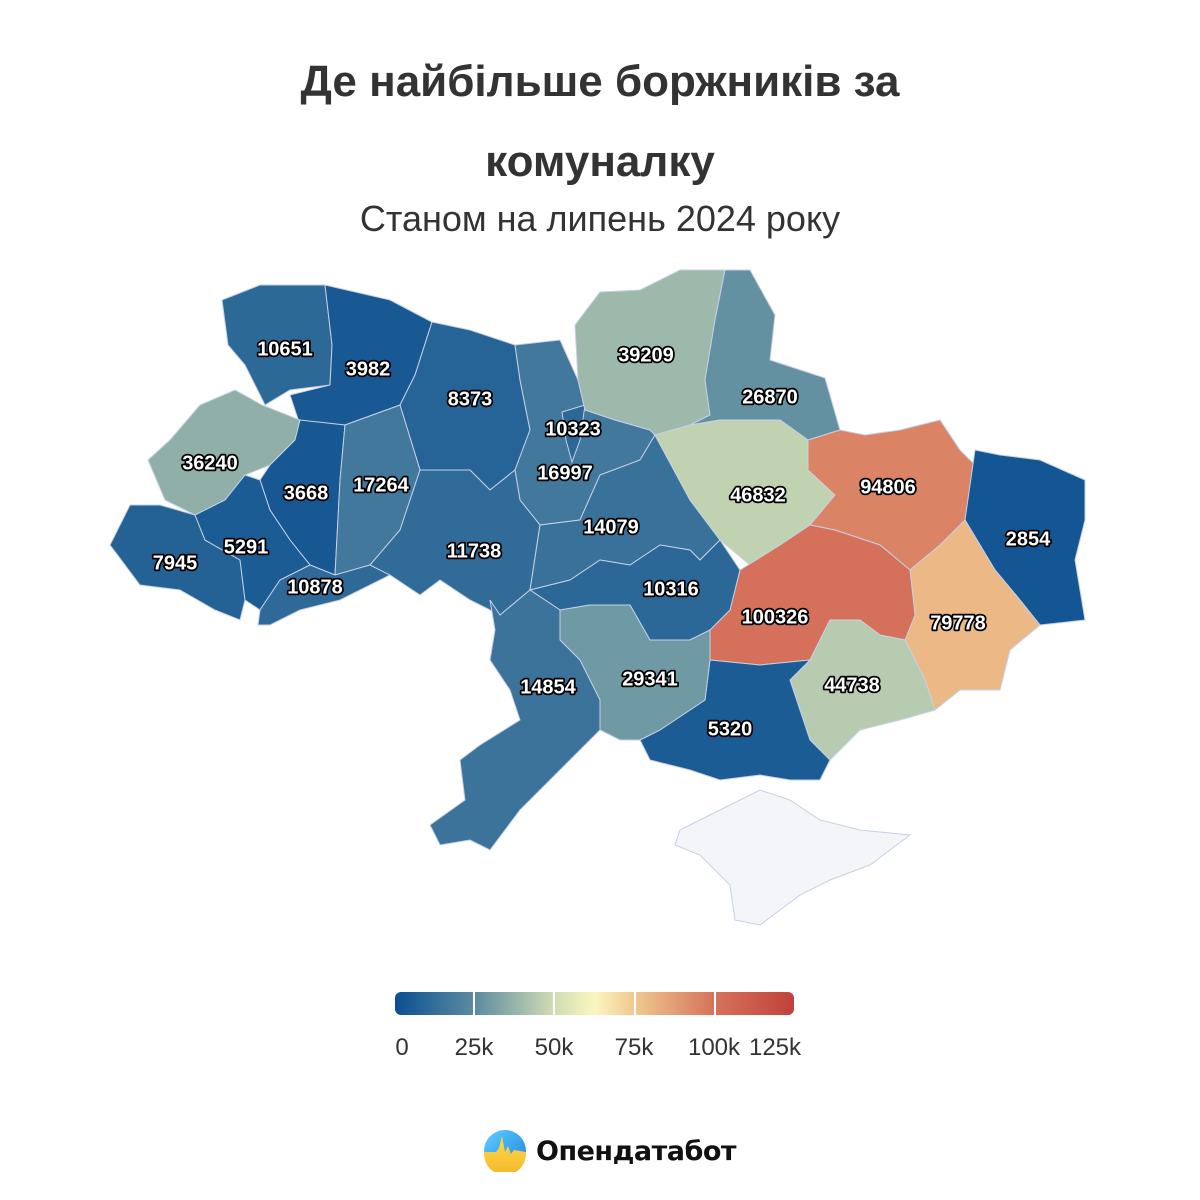  What do you see at coordinates (600, 121) in the screenshot?
I see `chart-title: Де найбільше боржників за комуналку` at bounding box center [600, 121].